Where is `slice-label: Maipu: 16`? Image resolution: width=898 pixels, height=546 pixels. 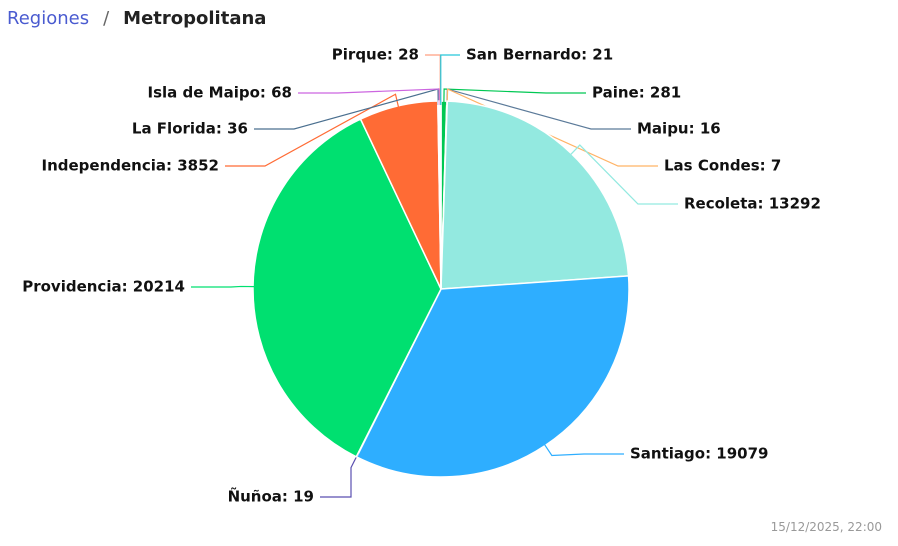
slice-label: Maipu: 16 is located at coordinates (679, 129).